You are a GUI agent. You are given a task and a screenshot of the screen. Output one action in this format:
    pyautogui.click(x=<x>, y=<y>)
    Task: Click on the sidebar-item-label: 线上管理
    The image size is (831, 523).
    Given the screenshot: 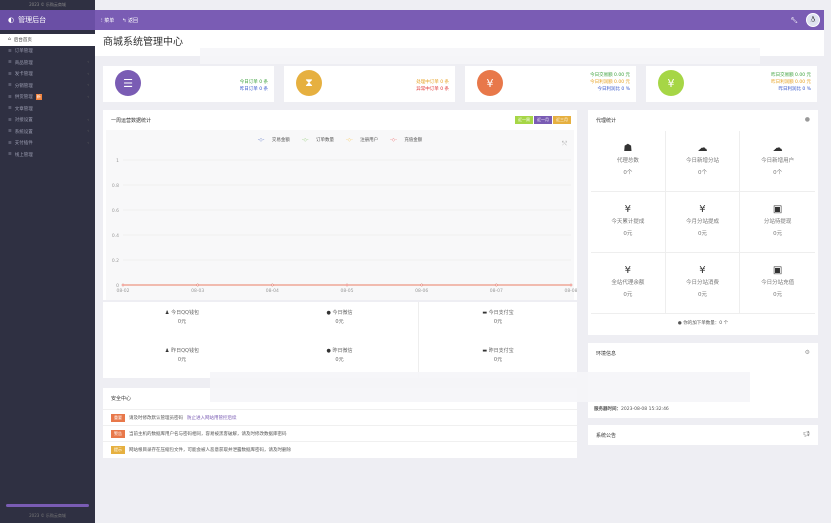 What is the action you would take?
    pyautogui.click(x=23, y=155)
    